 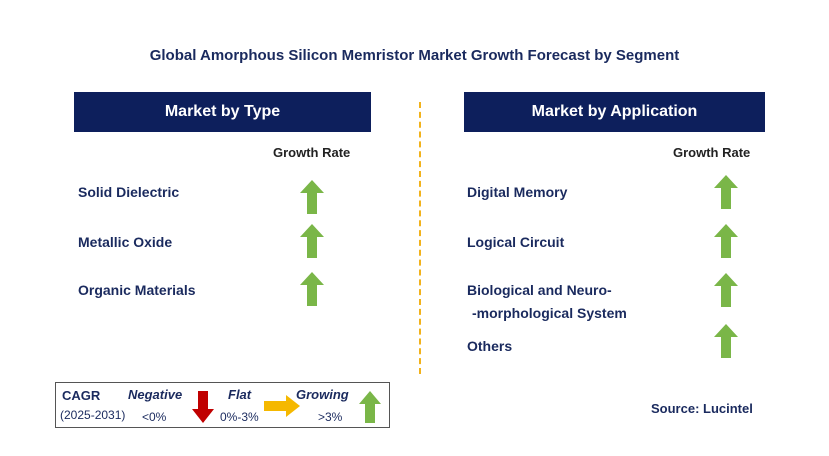 What do you see at coordinates (322, 394) in the screenshot?
I see `legend-growing: Growing` at bounding box center [322, 394].